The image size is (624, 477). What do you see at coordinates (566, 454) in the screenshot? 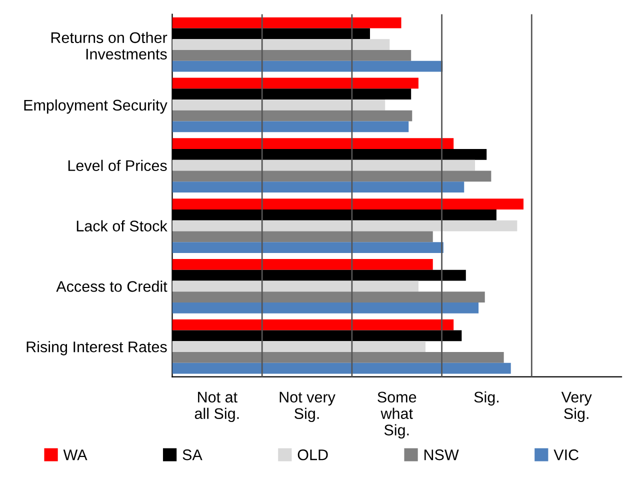
I see `legend-label: VIC` at bounding box center [566, 454].